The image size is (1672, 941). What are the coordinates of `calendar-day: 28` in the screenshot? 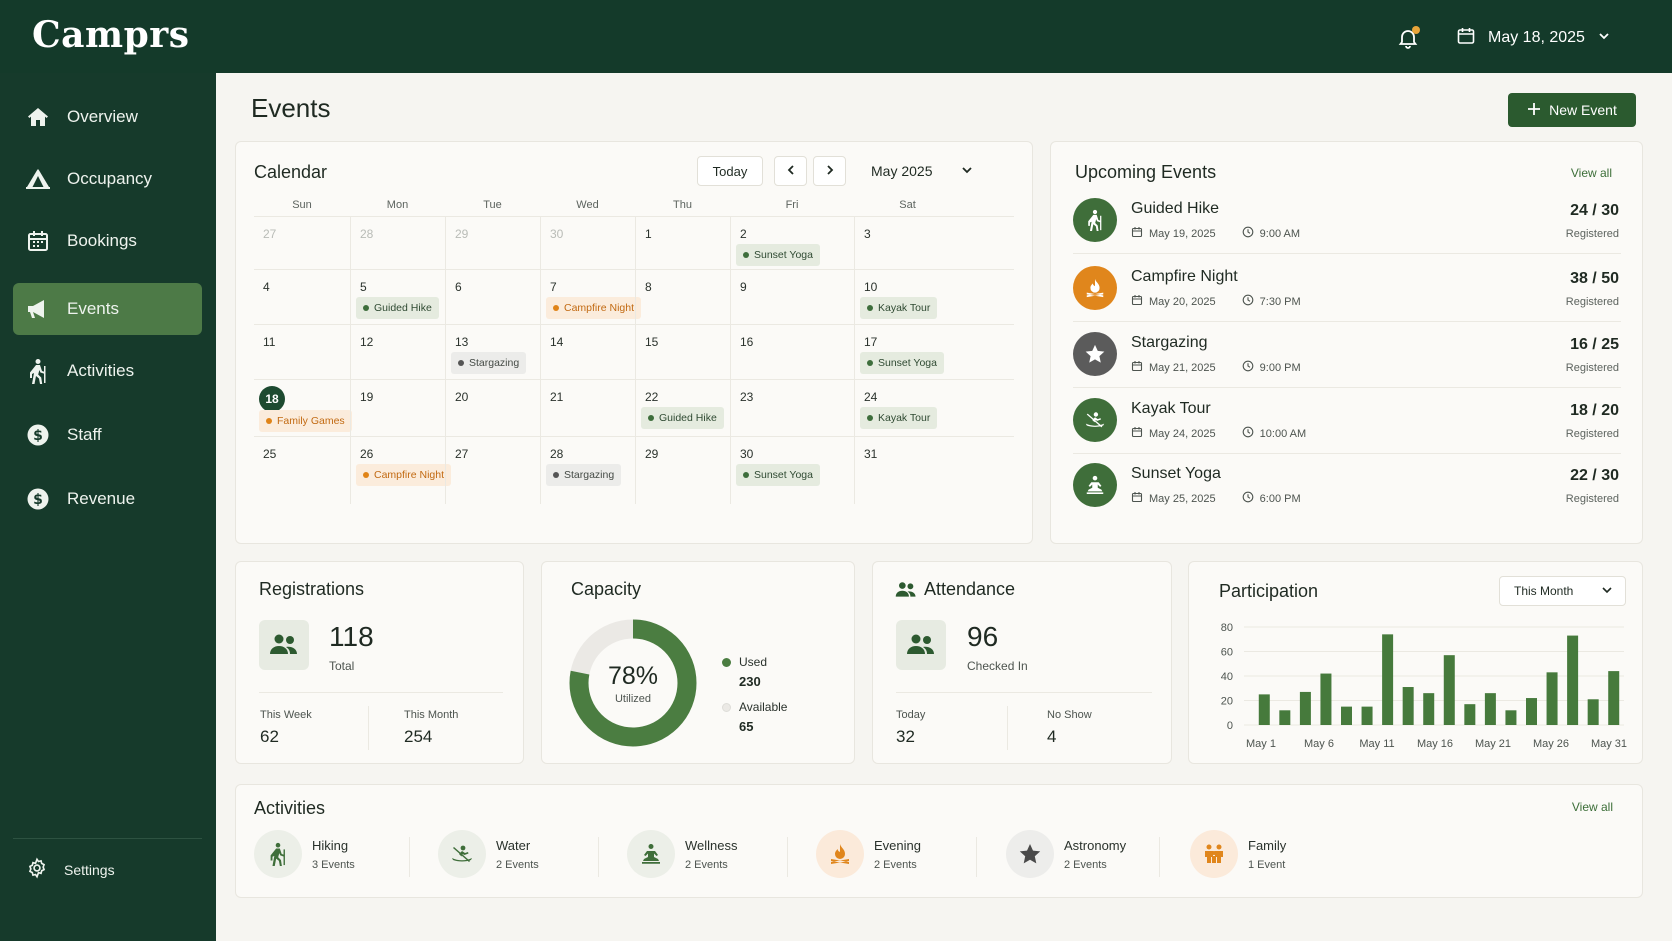 It's located at (397, 243).